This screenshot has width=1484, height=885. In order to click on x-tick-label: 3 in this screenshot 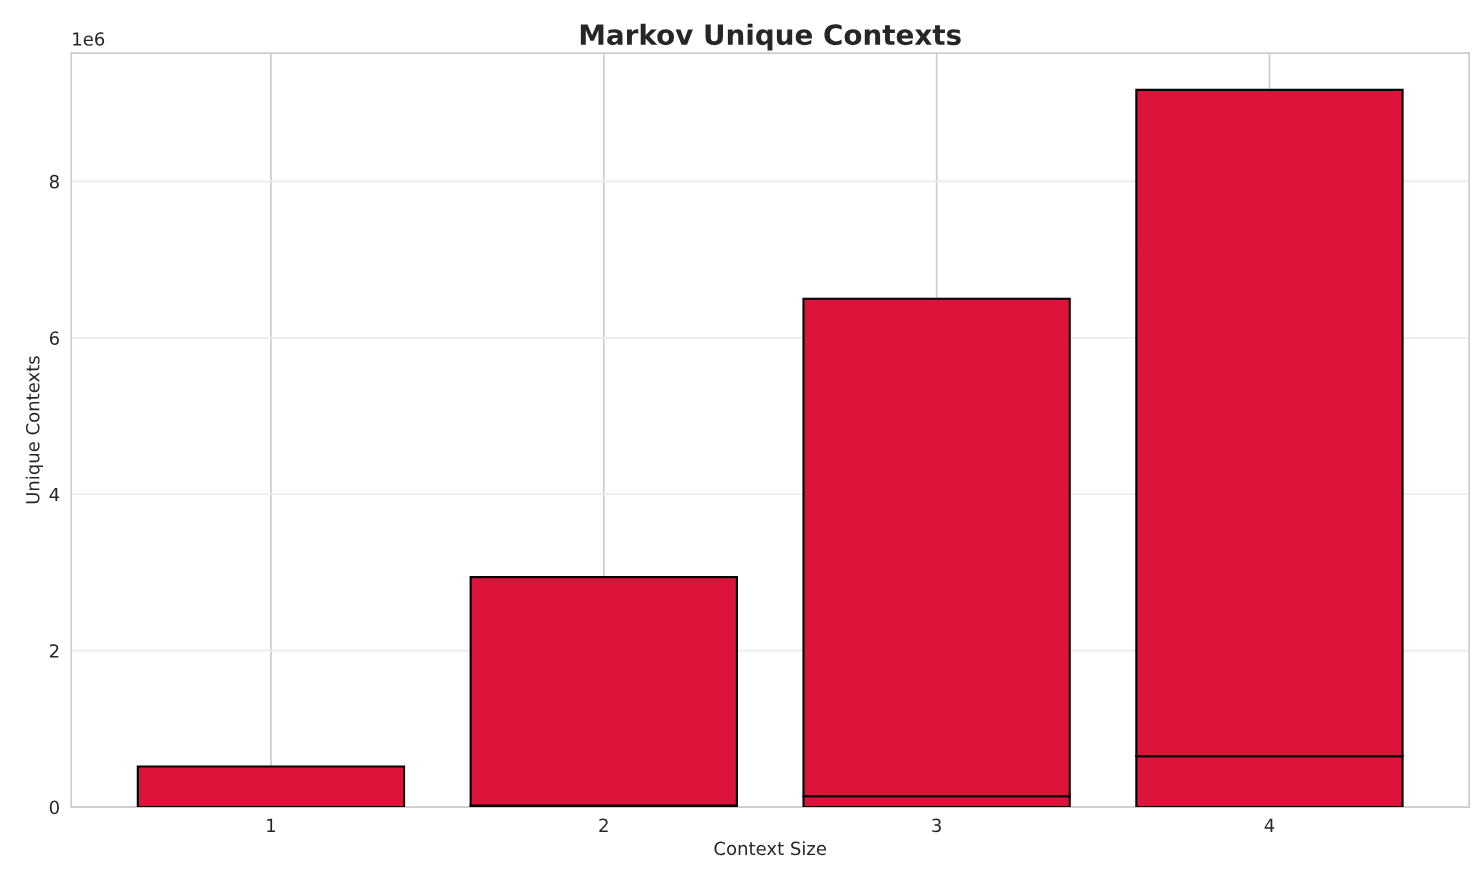, I will do `click(936, 825)`.